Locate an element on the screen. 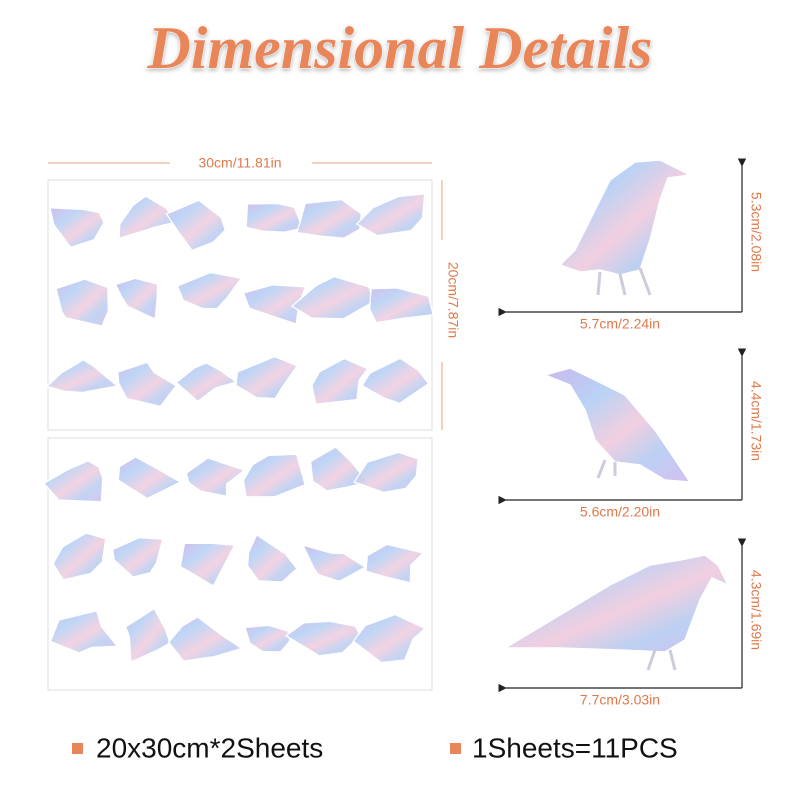  bird-width-label: 5.6cm/2.20in is located at coordinates (620, 512).